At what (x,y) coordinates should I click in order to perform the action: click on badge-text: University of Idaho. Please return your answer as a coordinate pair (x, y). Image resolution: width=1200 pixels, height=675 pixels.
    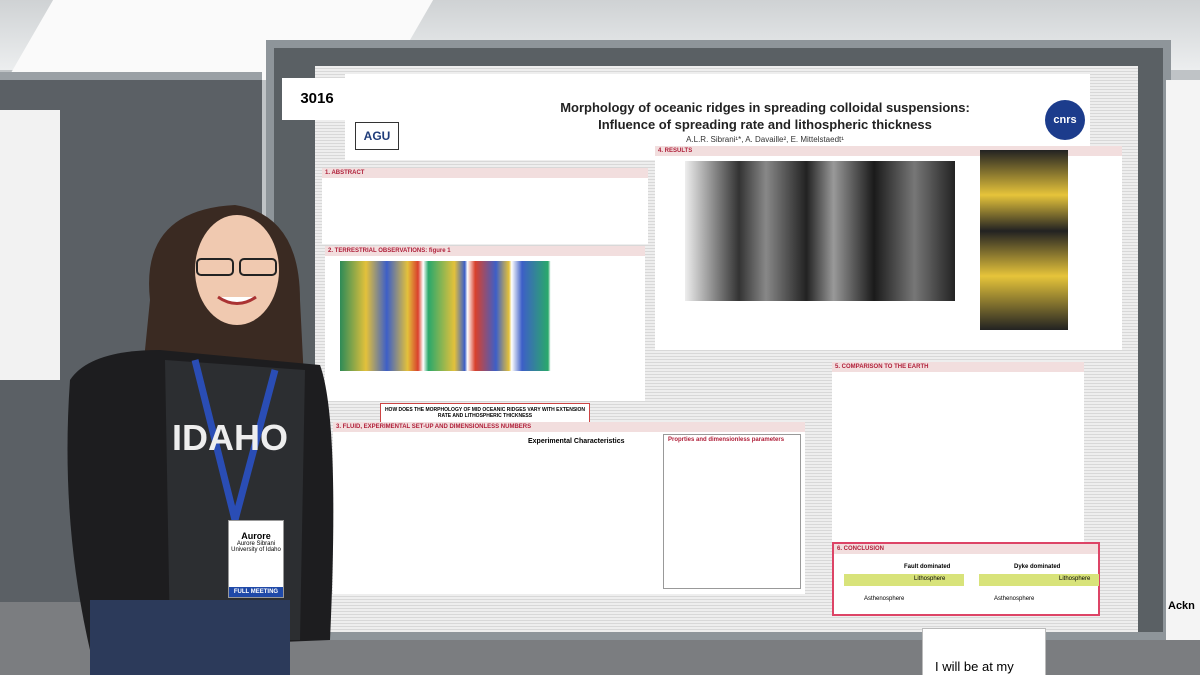
    Looking at the image, I should click on (256, 550).